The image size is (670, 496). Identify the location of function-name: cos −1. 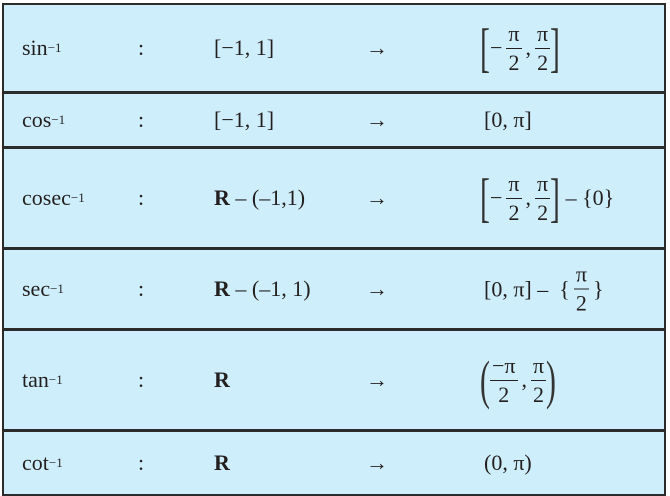
(43, 120).